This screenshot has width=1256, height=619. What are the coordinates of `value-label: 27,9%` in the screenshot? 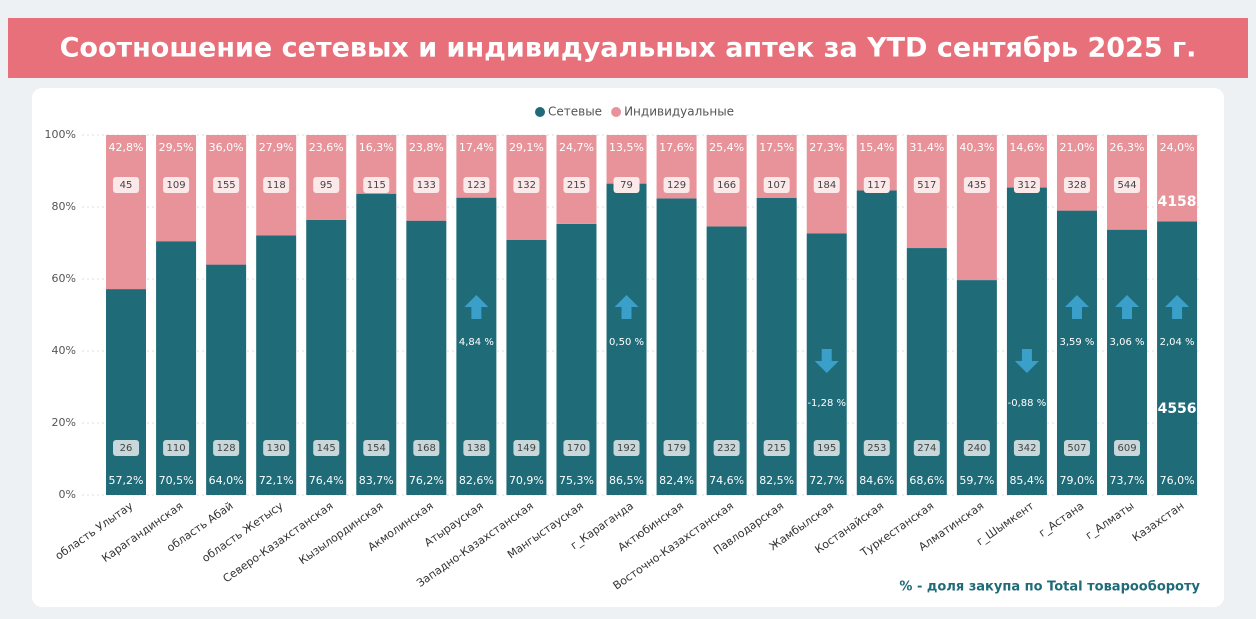 It's located at (276, 147).